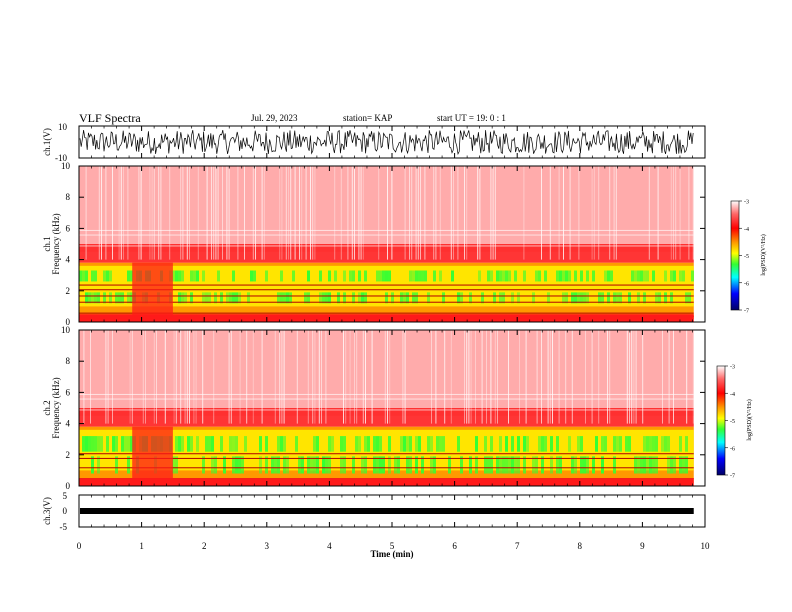 This screenshot has height=612, width=792. Describe the element at coordinates (47, 243) in the screenshot. I see `ch1-spectrogram-ylabel-top: ch.1` at that location.